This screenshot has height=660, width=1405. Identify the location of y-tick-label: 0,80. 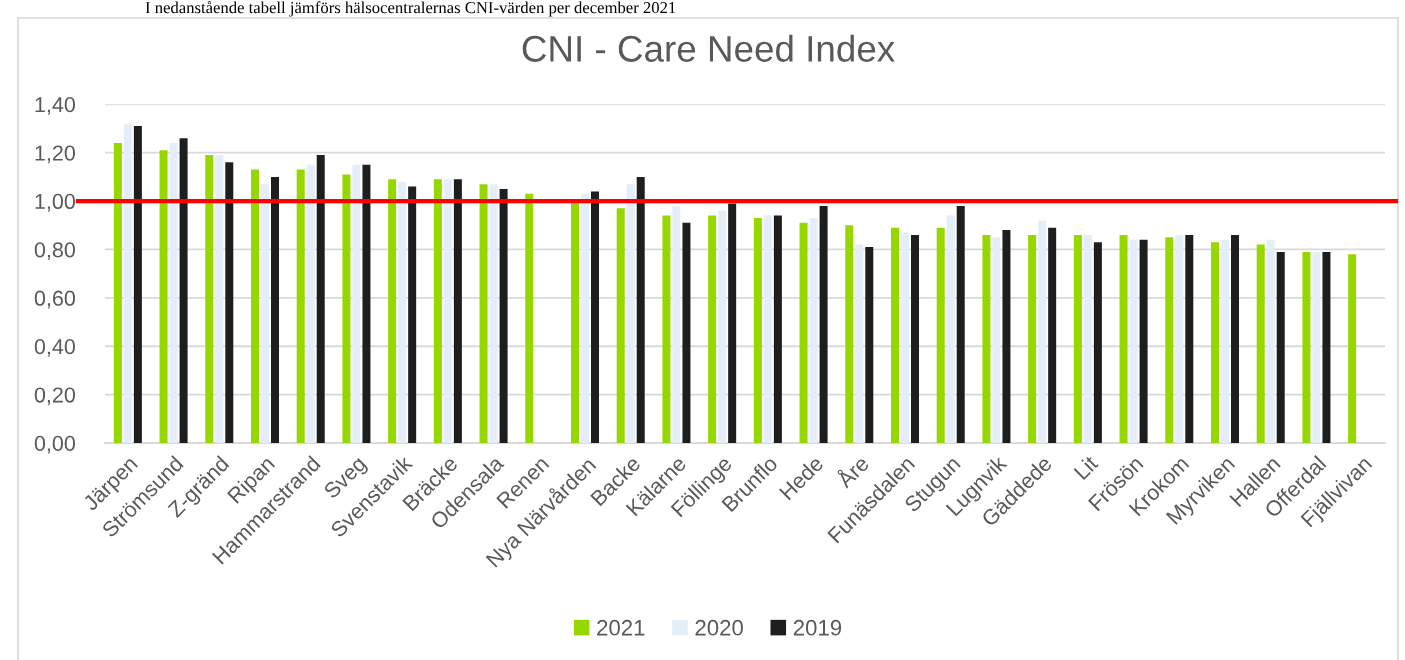
(54, 251).